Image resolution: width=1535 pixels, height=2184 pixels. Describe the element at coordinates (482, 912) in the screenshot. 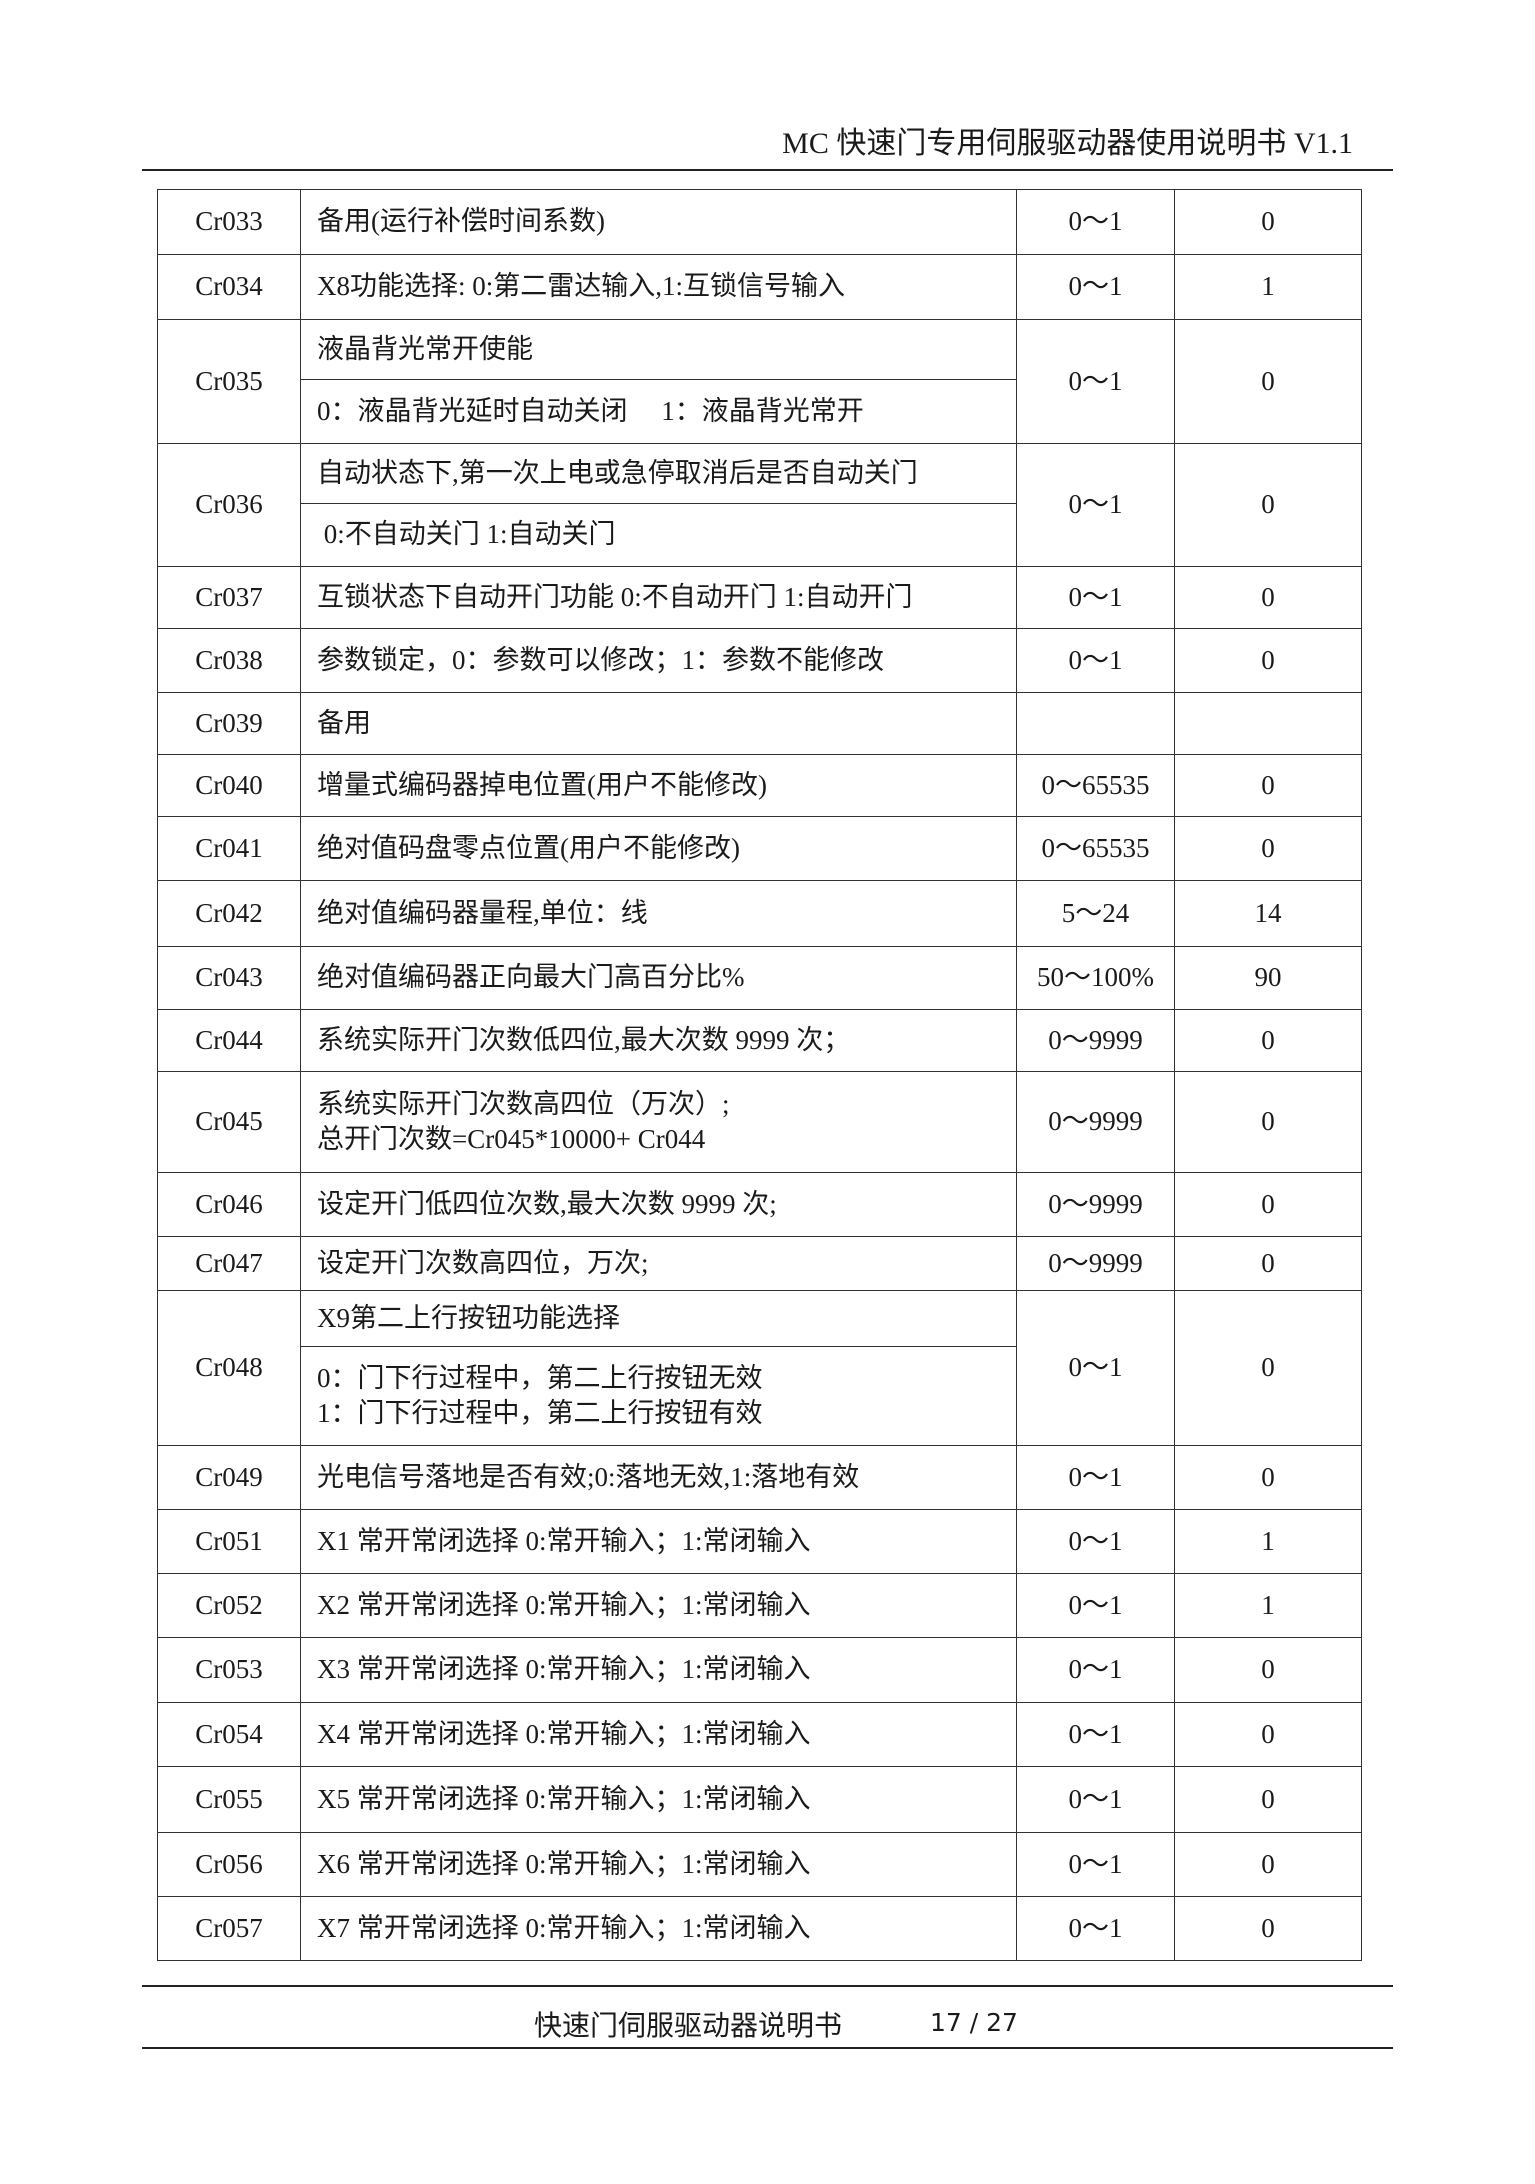

I see `description-line: 绝对值编码器量程,单位：线` at that location.